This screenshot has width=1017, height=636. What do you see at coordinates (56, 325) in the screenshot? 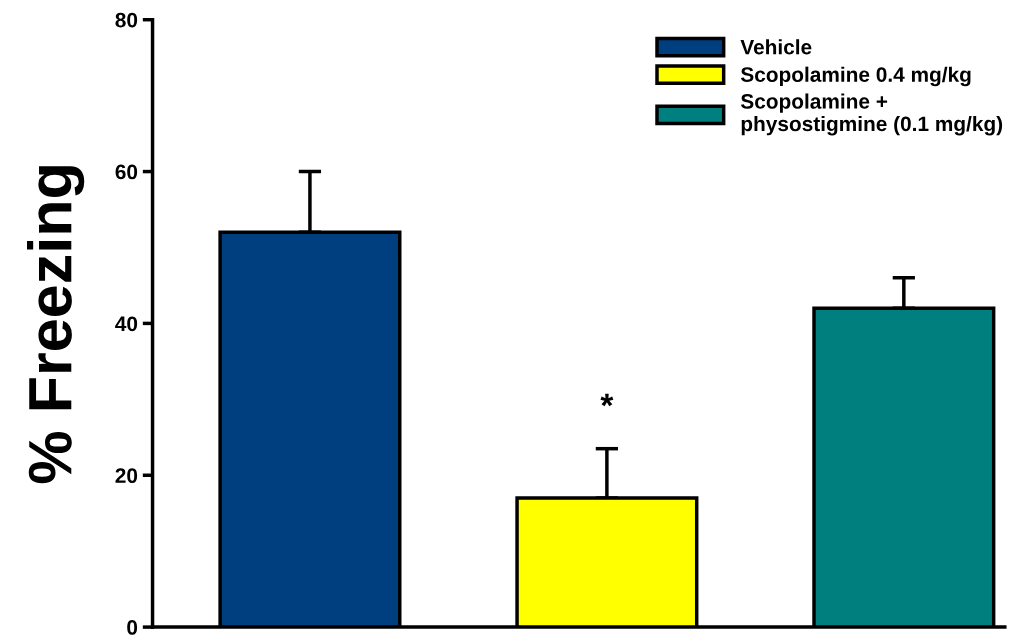
I see `y-axis-title: % Freezing` at bounding box center [56, 325].